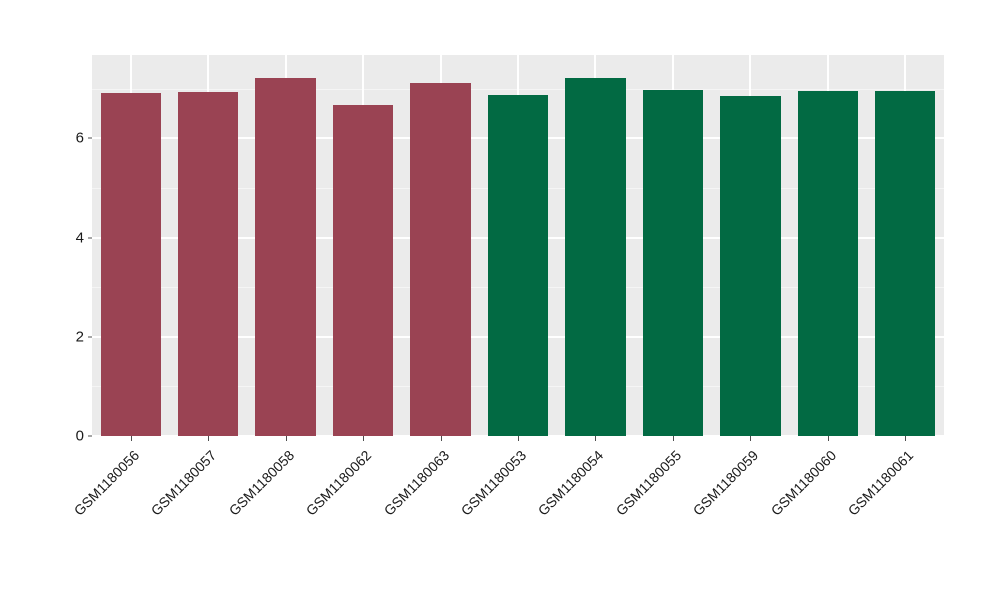 The width and height of the screenshot is (1000, 600). I want to click on x-axis-tick-label: GSM1180056, so click(106, 483).